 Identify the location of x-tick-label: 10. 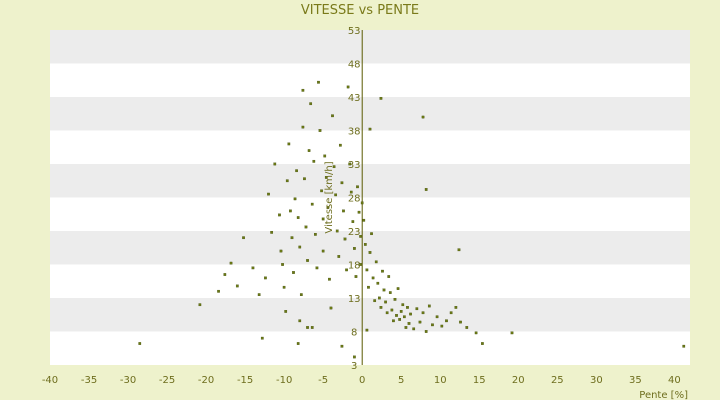
(440, 380).